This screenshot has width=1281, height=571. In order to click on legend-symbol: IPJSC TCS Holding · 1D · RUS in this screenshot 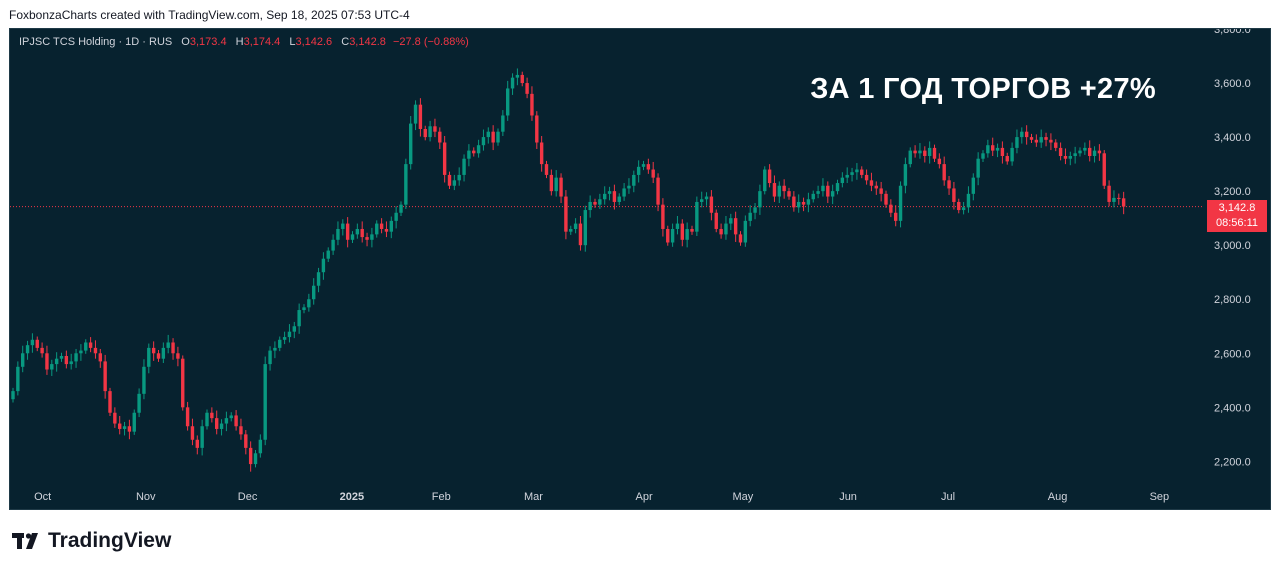, I will do `click(96, 42)`.